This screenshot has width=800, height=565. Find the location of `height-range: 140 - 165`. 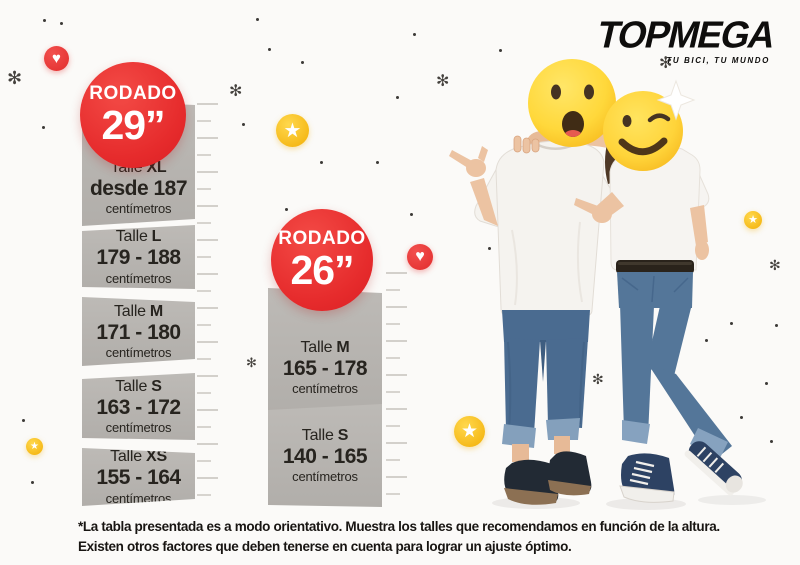

height-range: 140 - 165 is located at coordinates (325, 456).